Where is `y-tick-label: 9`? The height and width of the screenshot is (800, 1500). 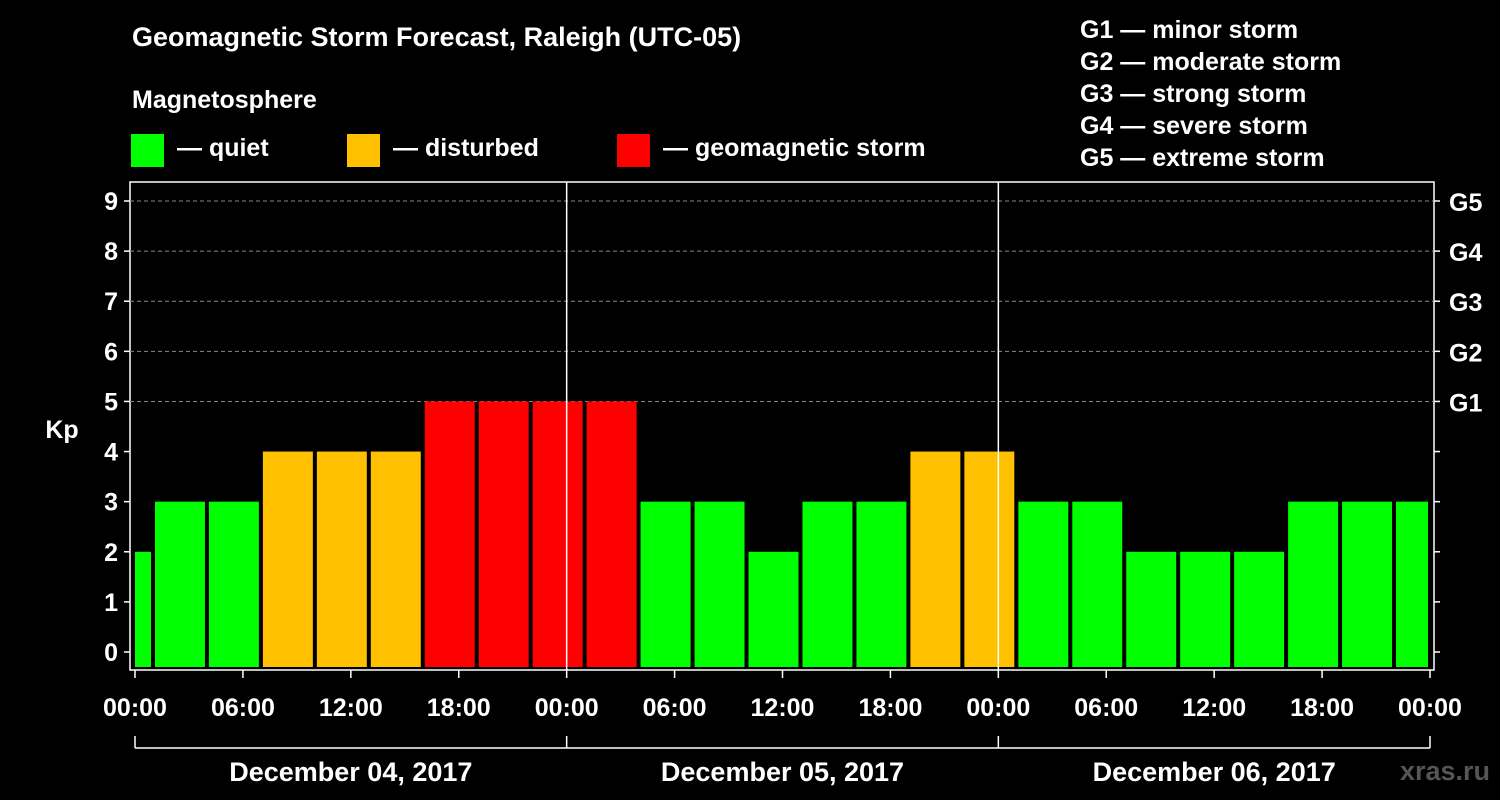
y-tick-label: 9 is located at coordinates (111, 202).